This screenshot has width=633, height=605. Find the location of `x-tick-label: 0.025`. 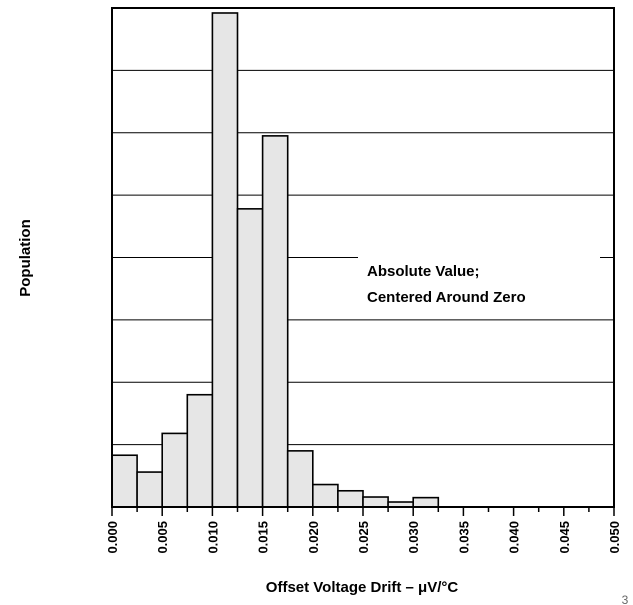

x-tick-label: 0.025 is located at coordinates (363, 537).